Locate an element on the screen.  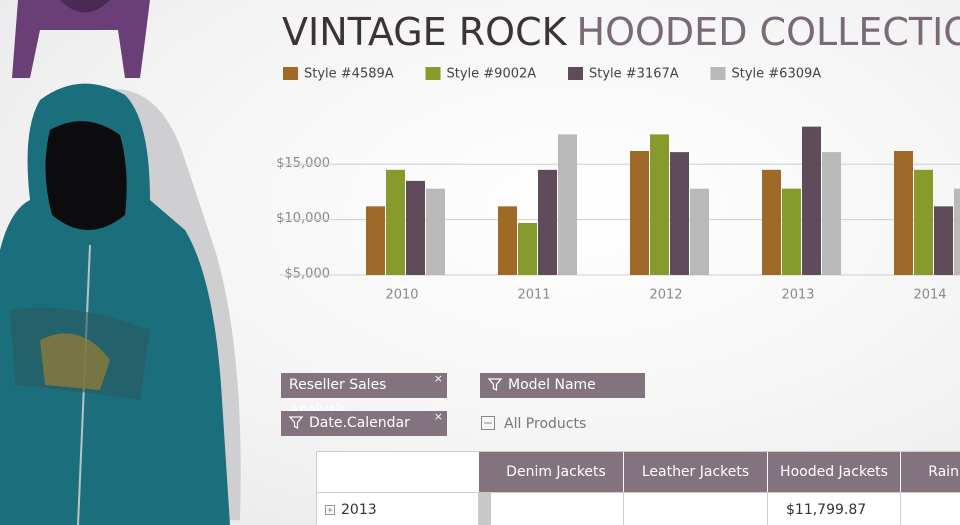
collapse-toggle: All Products is located at coordinates (533, 424).